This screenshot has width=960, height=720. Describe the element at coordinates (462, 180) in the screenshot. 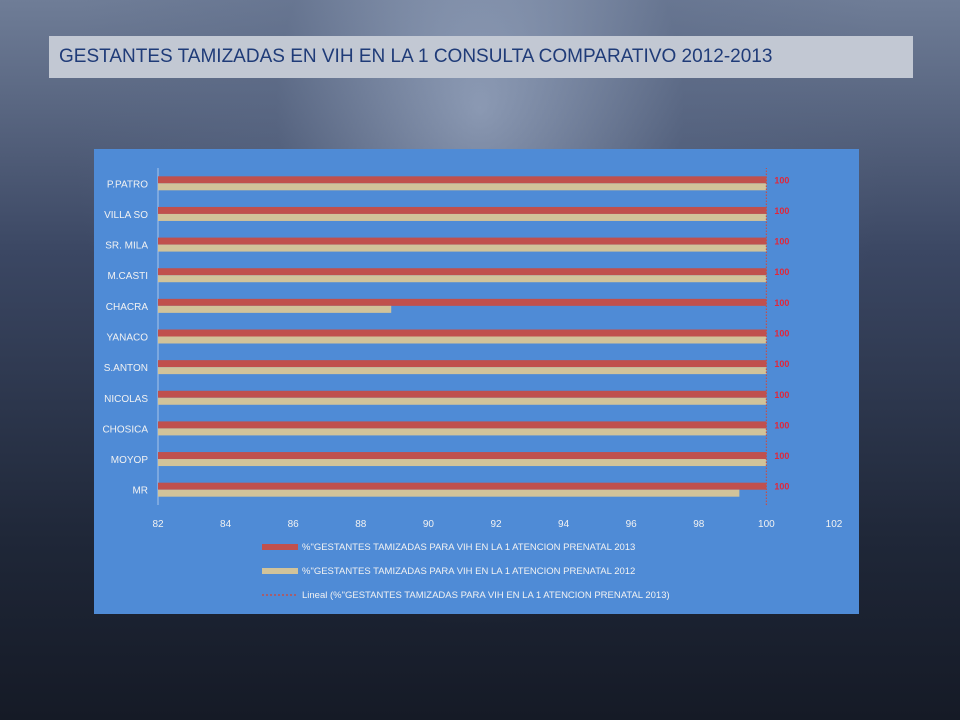

I see `bar-2013-p-patro` at that location.